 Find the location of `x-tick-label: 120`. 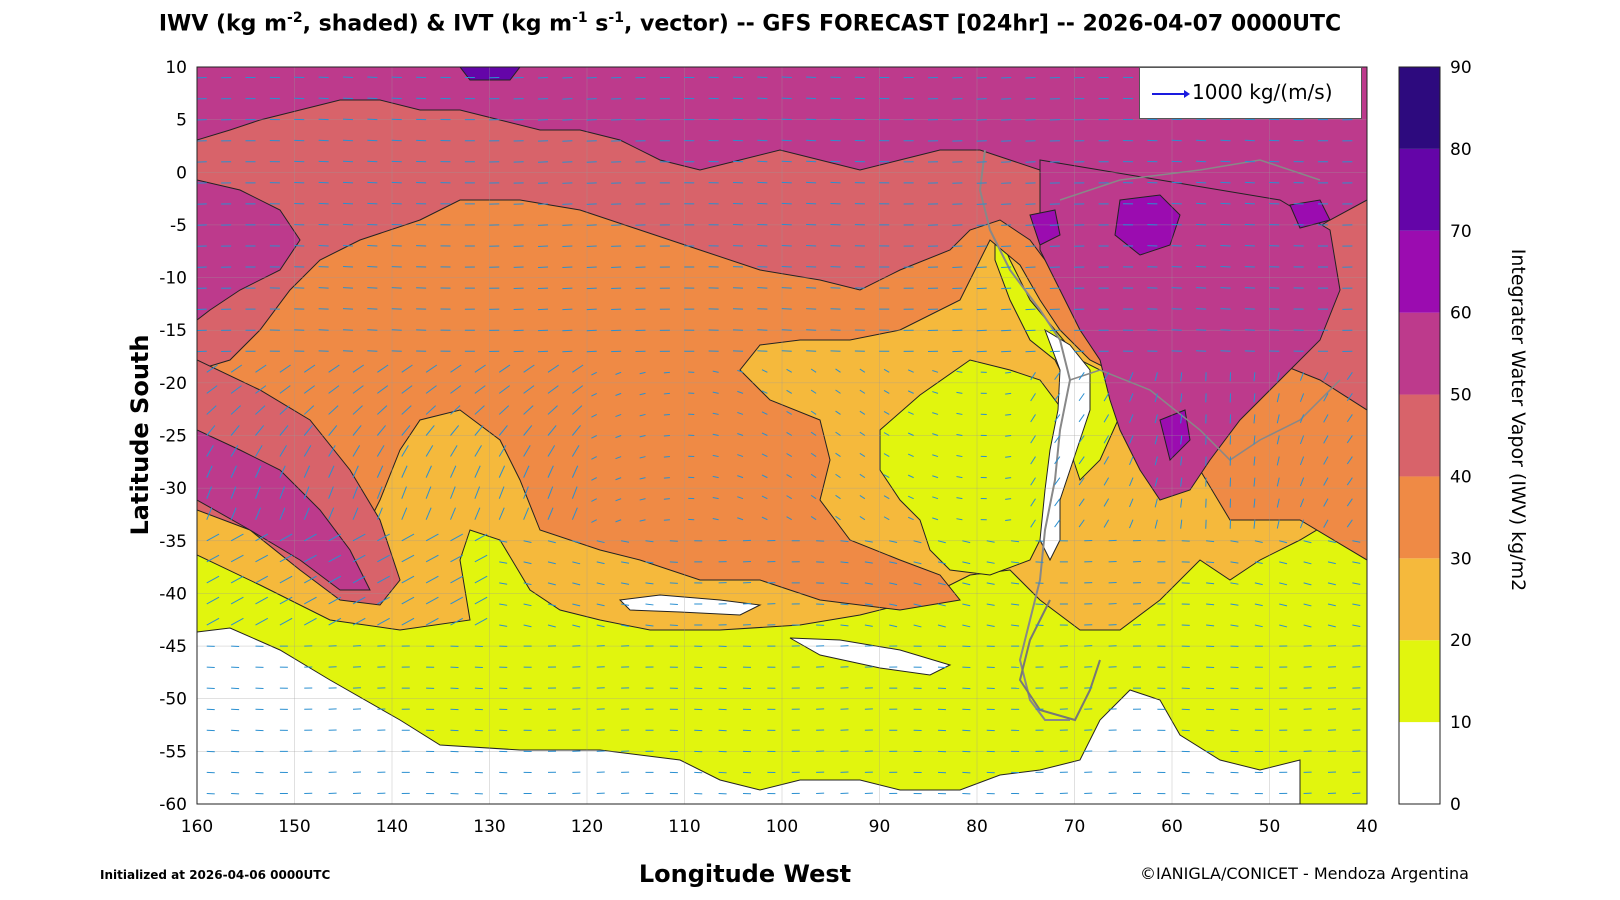

x-tick-label: 120 is located at coordinates (587, 827).